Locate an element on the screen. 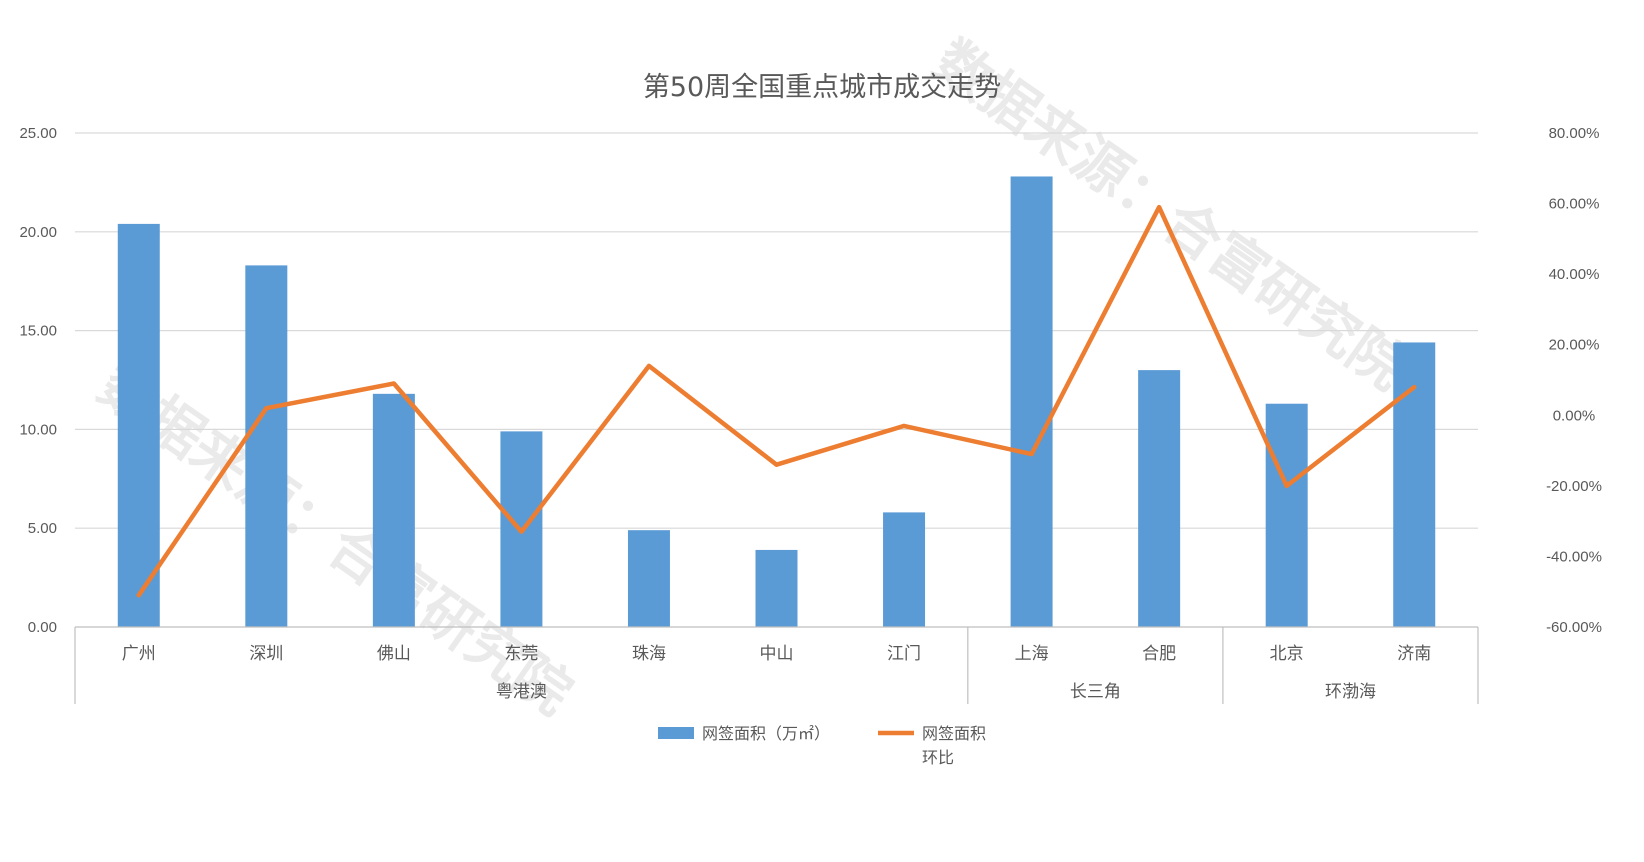 This screenshot has height=862, width=1644. y-left-tick-label: 15.00 is located at coordinates (38, 331).